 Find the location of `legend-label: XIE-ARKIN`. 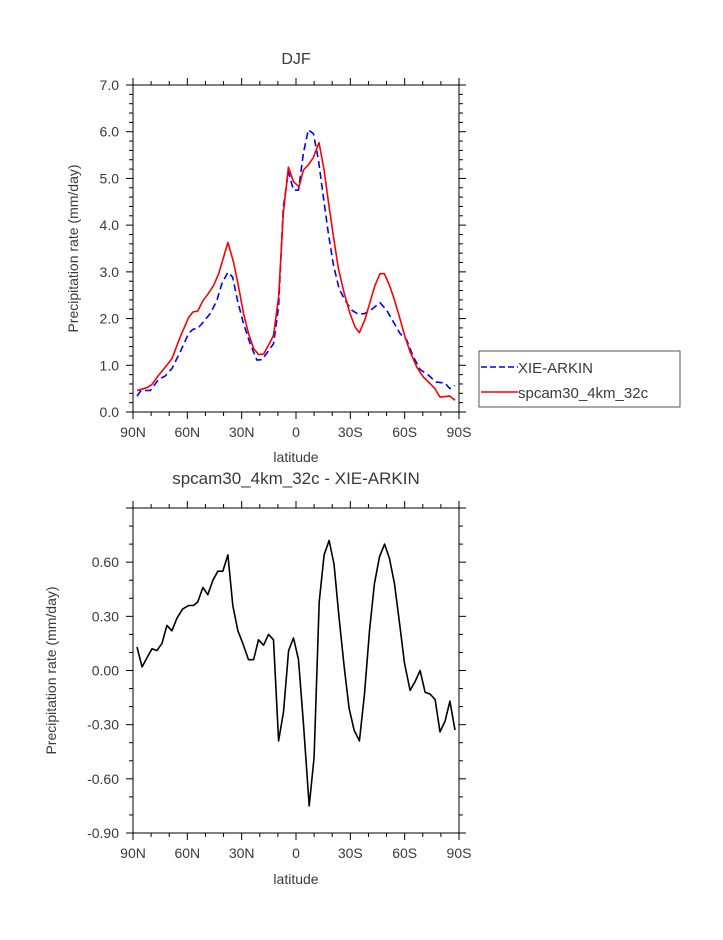

legend-label: XIE-ARKIN is located at coordinates (555, 368).